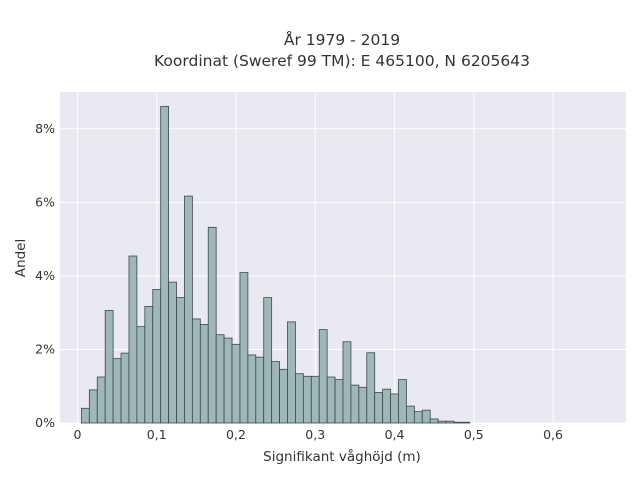 Image resolution: width=640 pixels, height=480 pixels. I want to click on x-tick-label: 0,4, so click(395, 434).